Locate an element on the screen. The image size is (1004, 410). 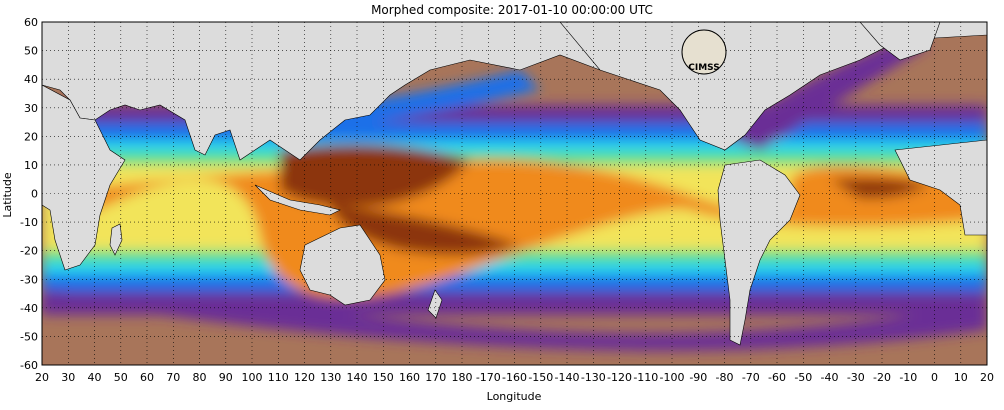
y-tick-label: -50 is located at coordinates (29, 336).